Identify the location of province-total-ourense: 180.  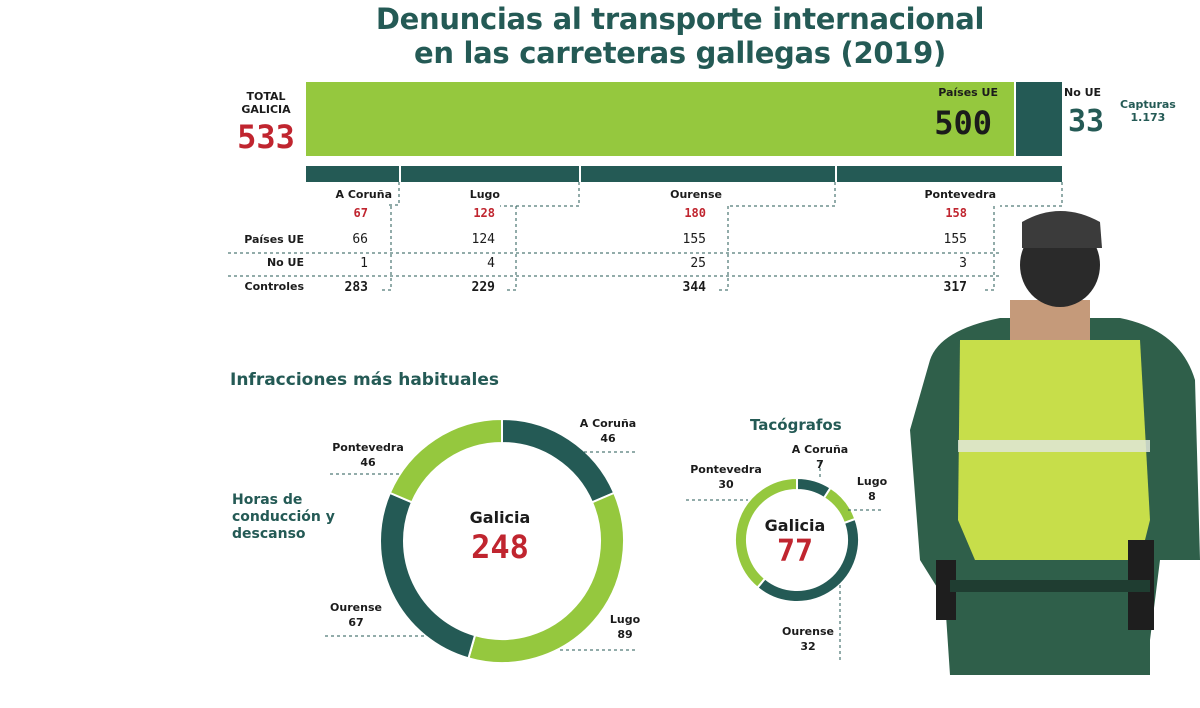
(695, 213).